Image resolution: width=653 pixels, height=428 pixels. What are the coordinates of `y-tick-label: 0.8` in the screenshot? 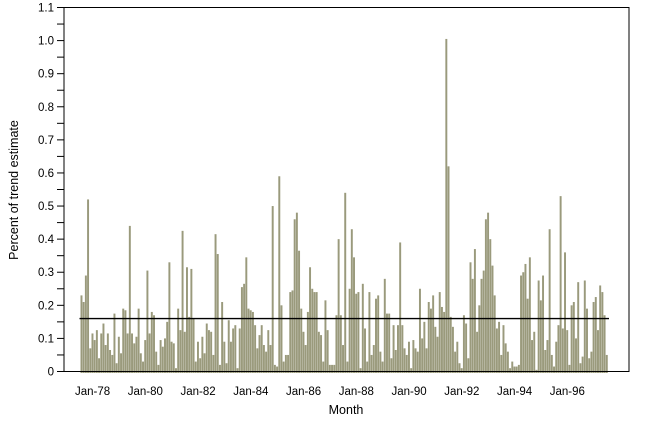 It's located at (46, 108).